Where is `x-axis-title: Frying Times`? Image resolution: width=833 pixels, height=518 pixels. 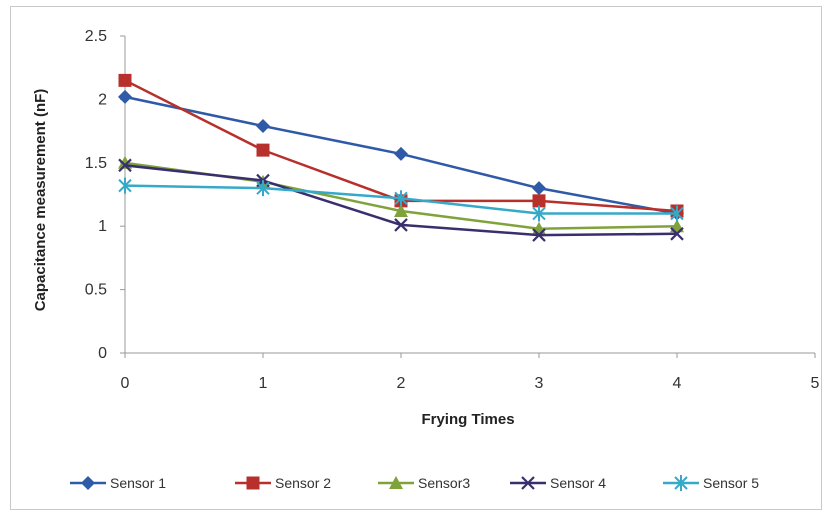
x-axis-title: Frying Times is located at coordinates (467, 419).